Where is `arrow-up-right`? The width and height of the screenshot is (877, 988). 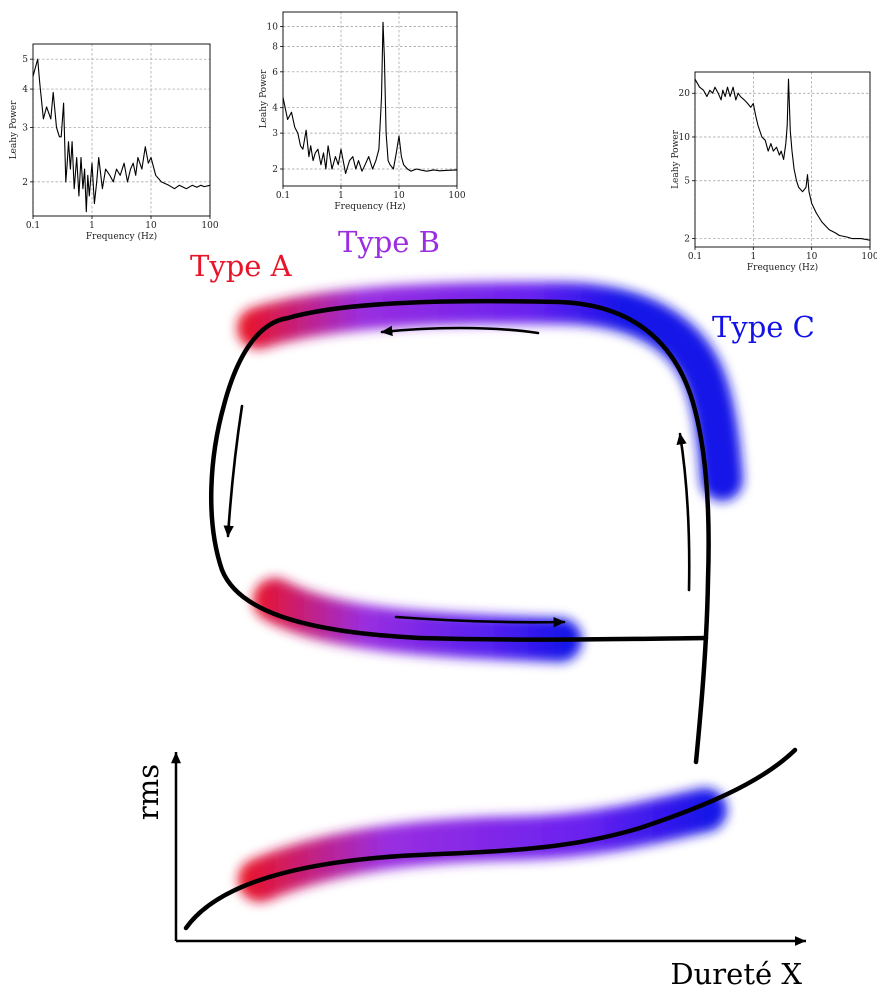 arrow-up-right is located at coordinates (683, 512).